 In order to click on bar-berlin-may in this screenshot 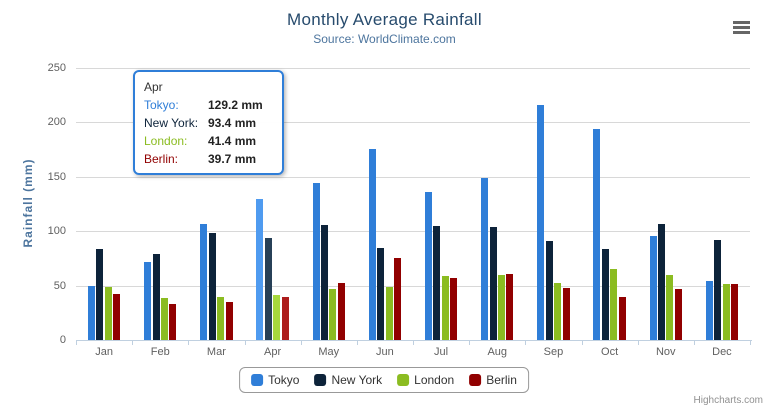, I will do `click(341, 311)`.